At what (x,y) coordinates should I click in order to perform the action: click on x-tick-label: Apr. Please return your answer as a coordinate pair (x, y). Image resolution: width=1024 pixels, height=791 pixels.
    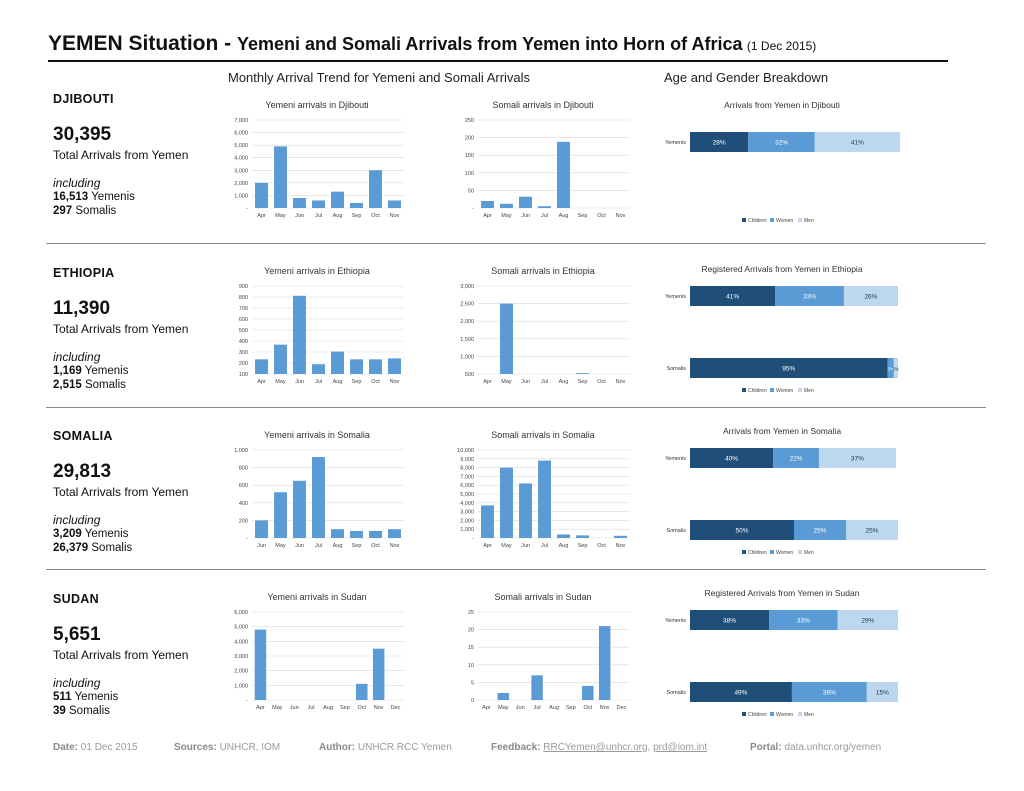
    Looking at the image, I should click on (487, 216).